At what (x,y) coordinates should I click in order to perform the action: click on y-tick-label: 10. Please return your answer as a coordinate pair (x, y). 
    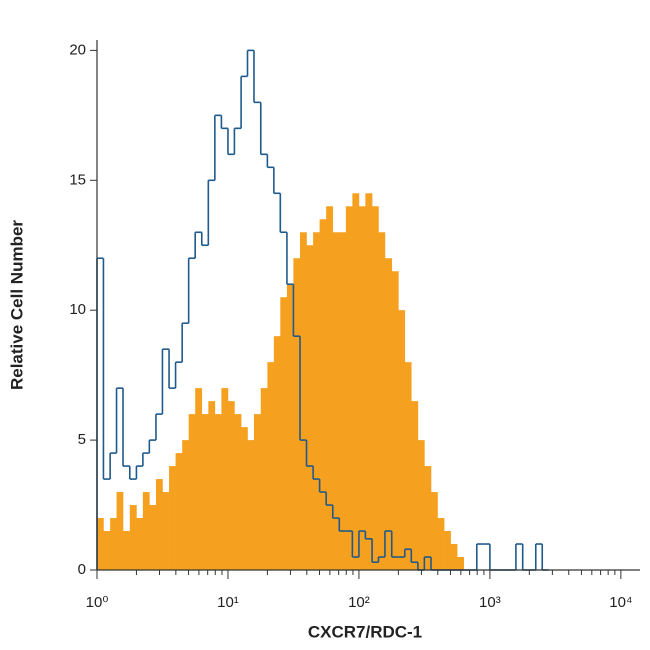
    Looking at the image, I should click on (77, 309).